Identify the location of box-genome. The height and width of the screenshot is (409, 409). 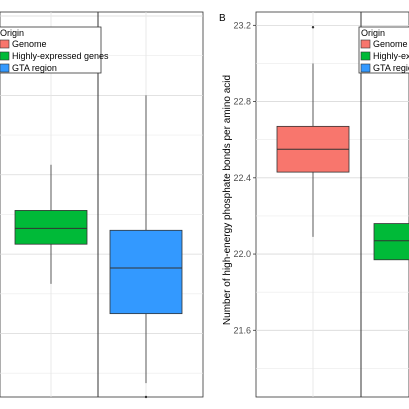
(313, 131).